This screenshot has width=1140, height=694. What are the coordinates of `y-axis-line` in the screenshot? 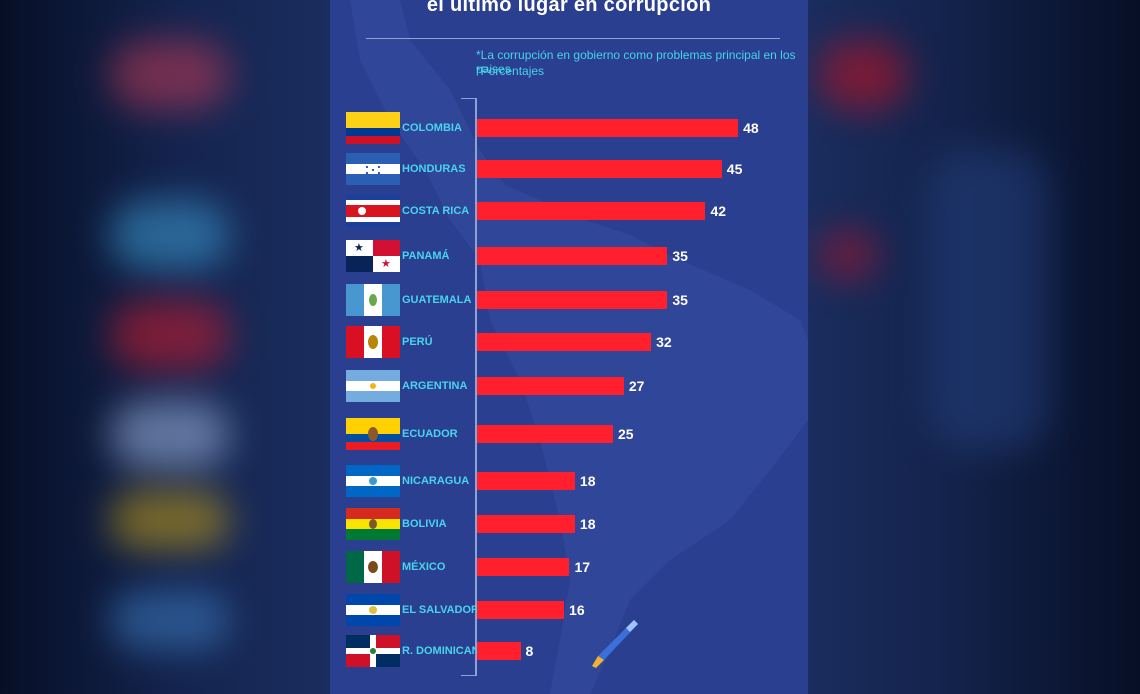 It's located at (476, 387).